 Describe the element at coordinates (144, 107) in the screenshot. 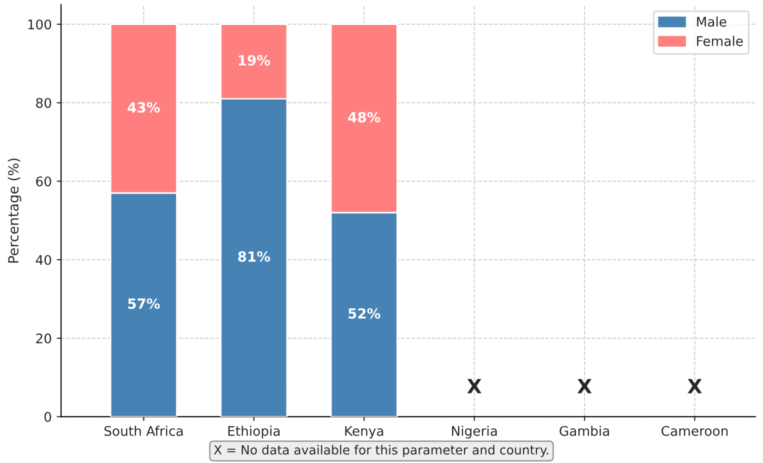

I see `data-label: 43%` at that location.